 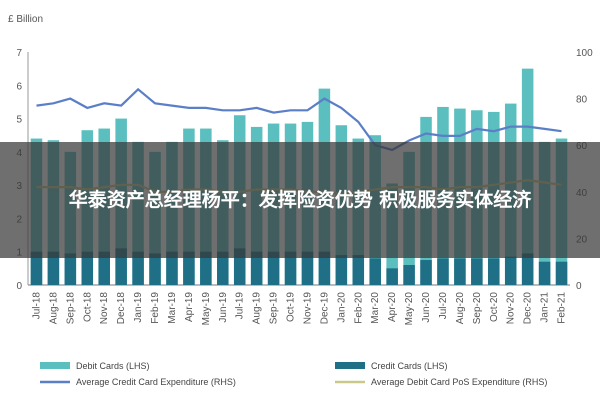 What do you see at coordinates (324, 308) in the screenshot?
I see `x-tick-label: Dec-19` at bounding box center [324, 308].